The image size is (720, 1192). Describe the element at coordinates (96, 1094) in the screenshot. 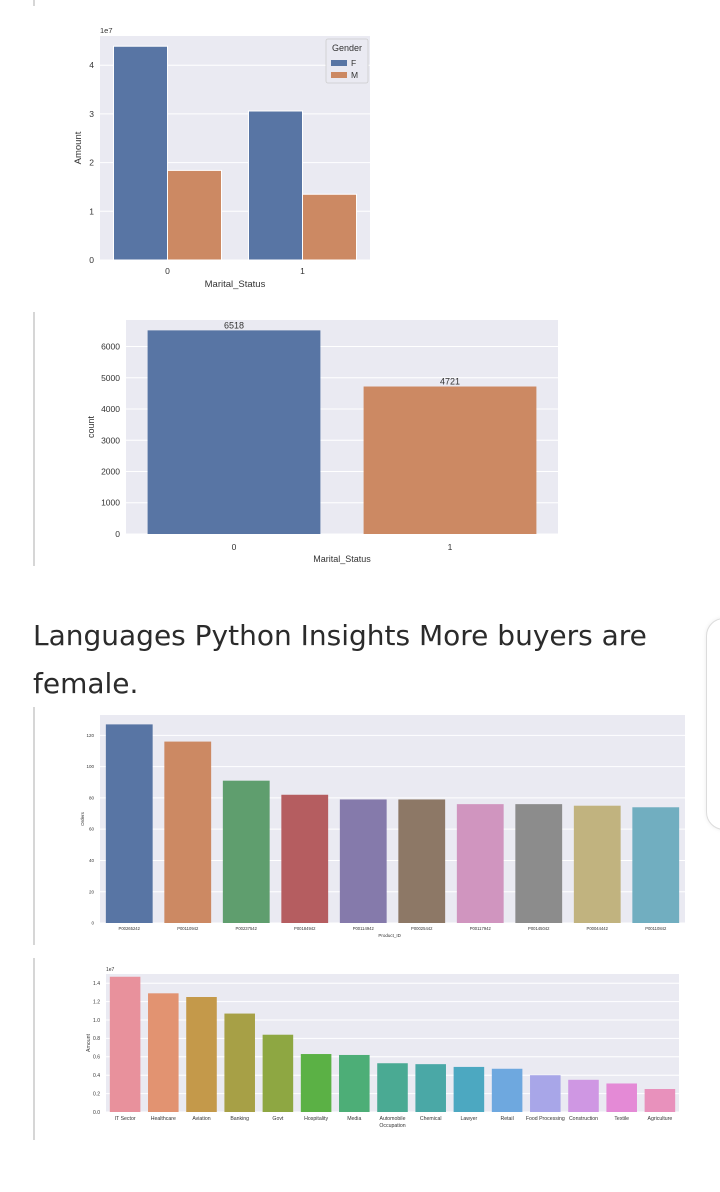

I see `y-tick-label: 0.2` at that location.